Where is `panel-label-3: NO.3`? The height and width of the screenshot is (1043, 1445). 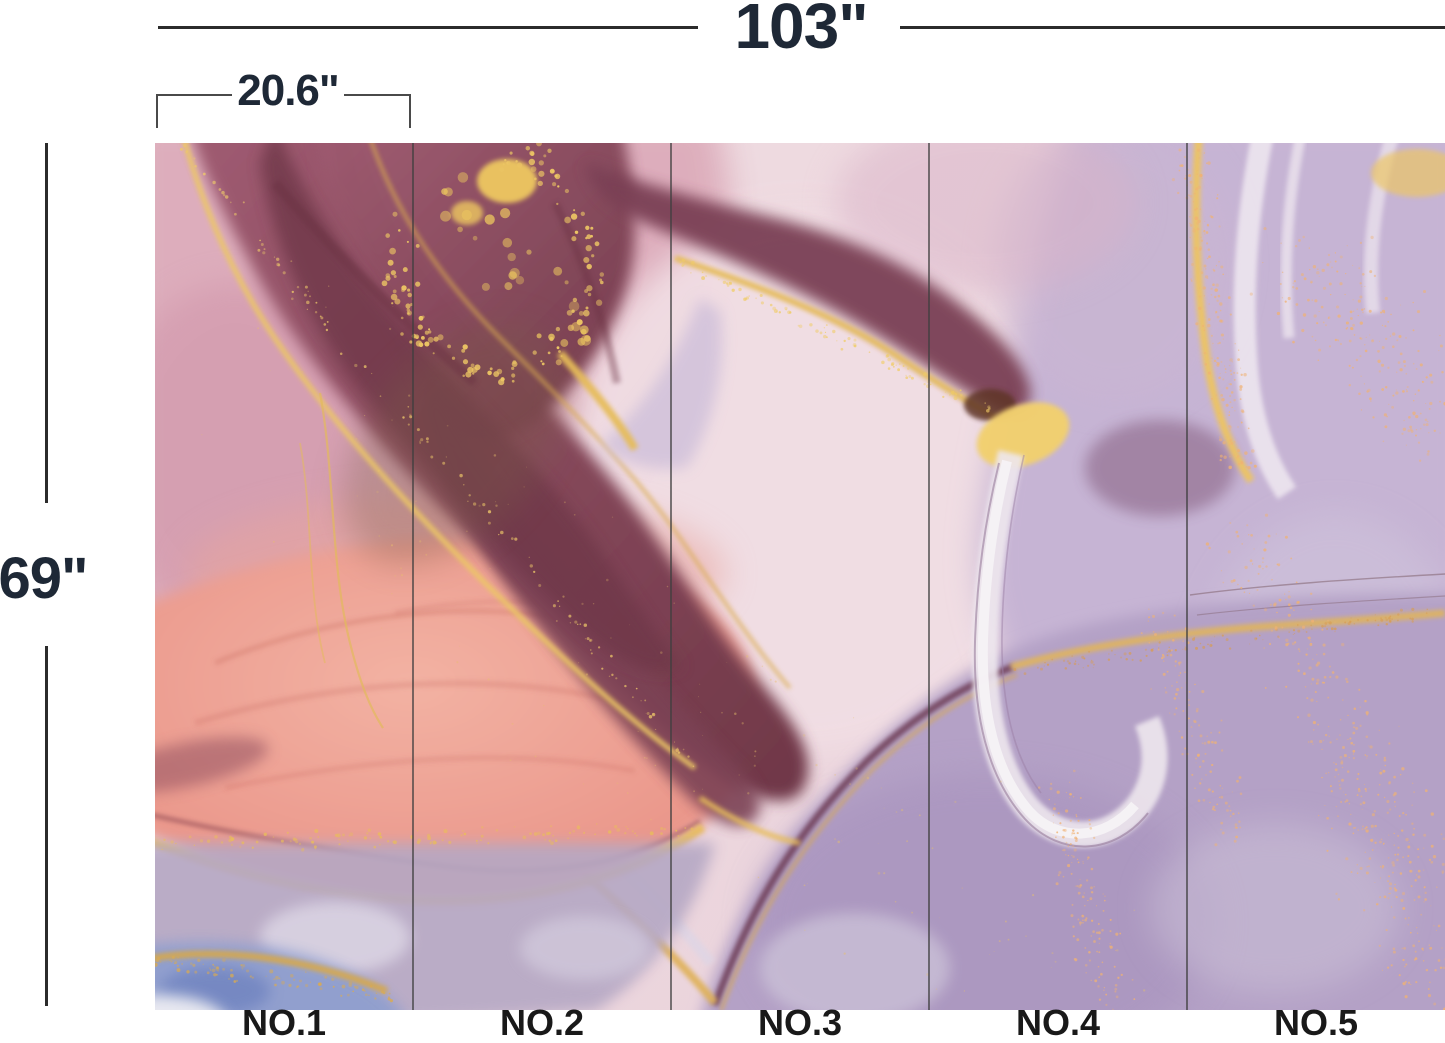
panel-label-3: NO.3 is located at coordinates (800, 1023).